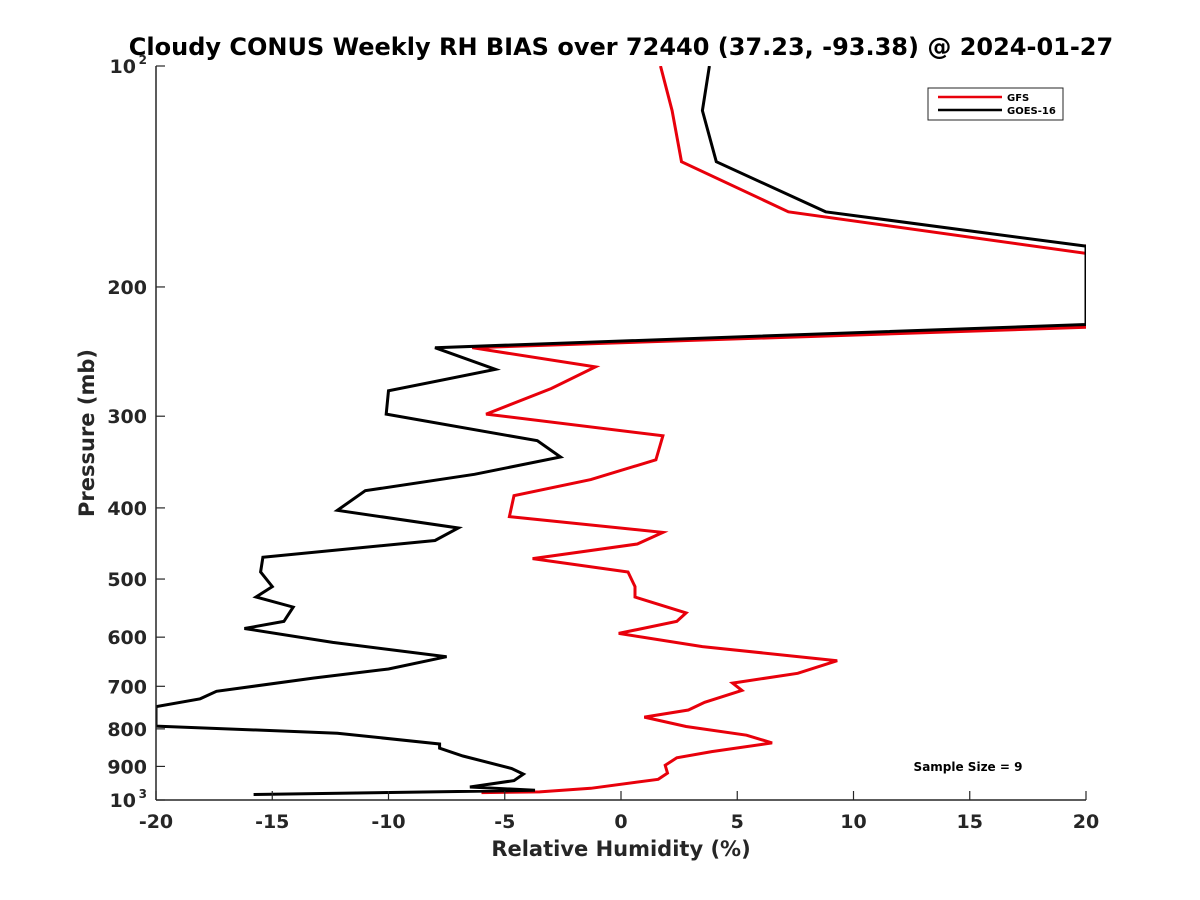  What do you see at coordinates (970, 822) in the screenshot?
I see `x-tick-label: 15` at bounding box center [970, 822].